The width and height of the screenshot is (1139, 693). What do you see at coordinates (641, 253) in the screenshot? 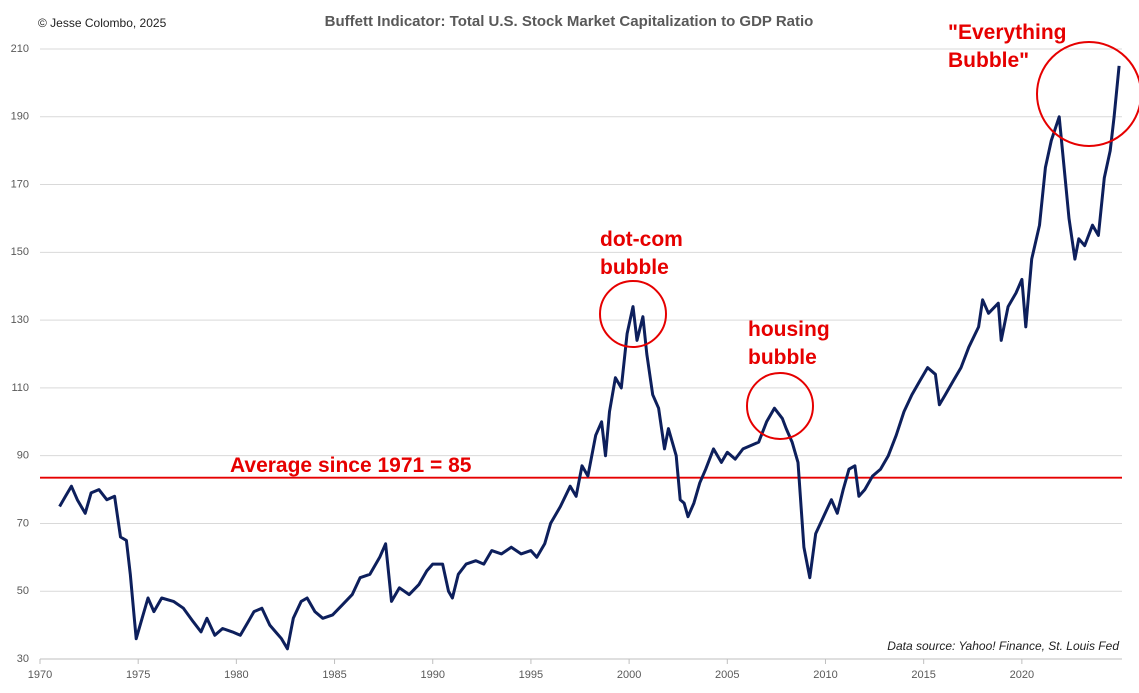
I see `annotation: dot-com bubble` at bounding box center [641, 253].